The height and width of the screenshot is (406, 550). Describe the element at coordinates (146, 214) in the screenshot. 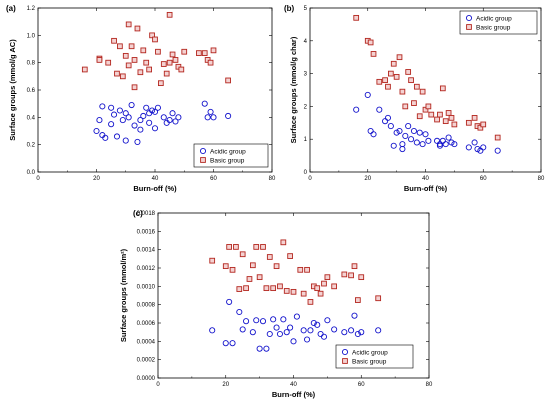

I see `y-tick-label: 0.0018` at that location.